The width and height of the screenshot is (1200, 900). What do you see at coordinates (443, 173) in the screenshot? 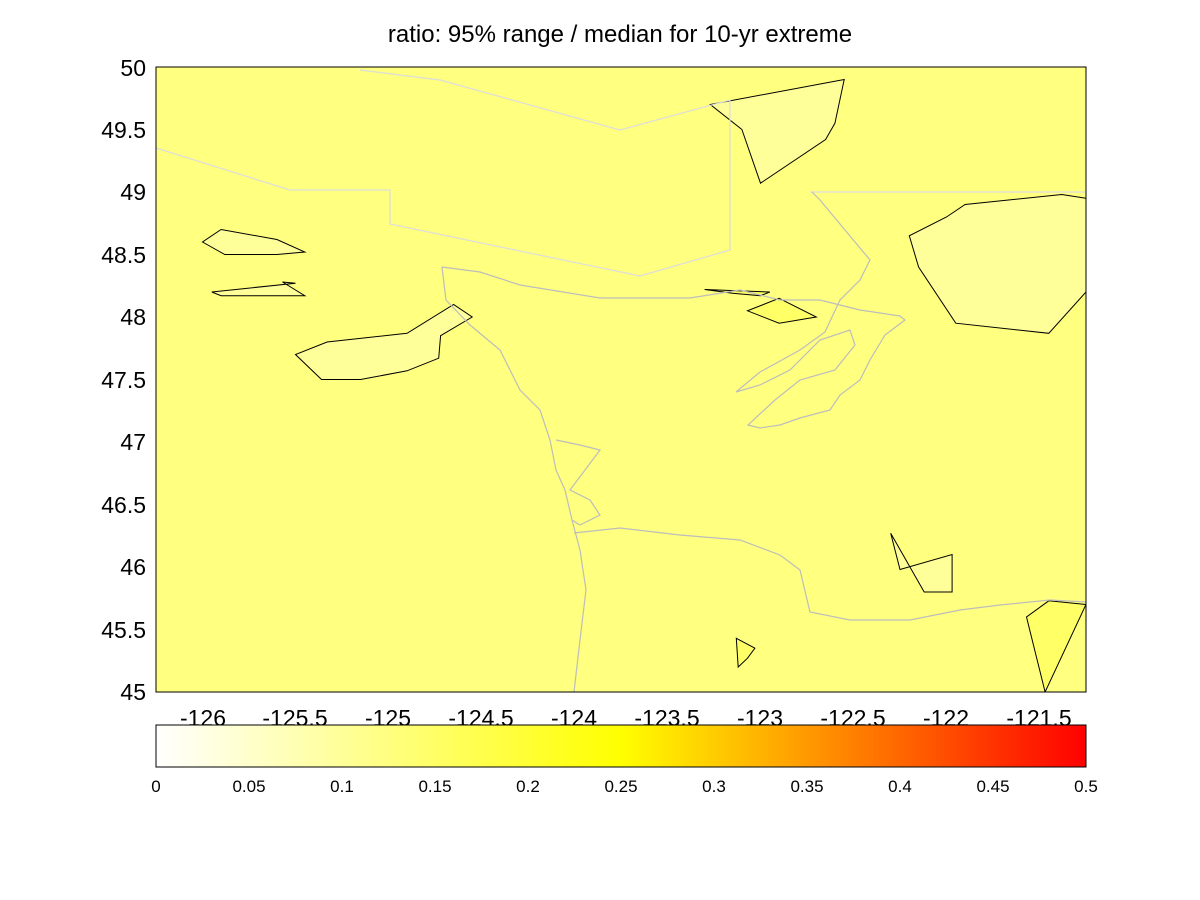
I see `country-border` at bounding box center [443, 173].